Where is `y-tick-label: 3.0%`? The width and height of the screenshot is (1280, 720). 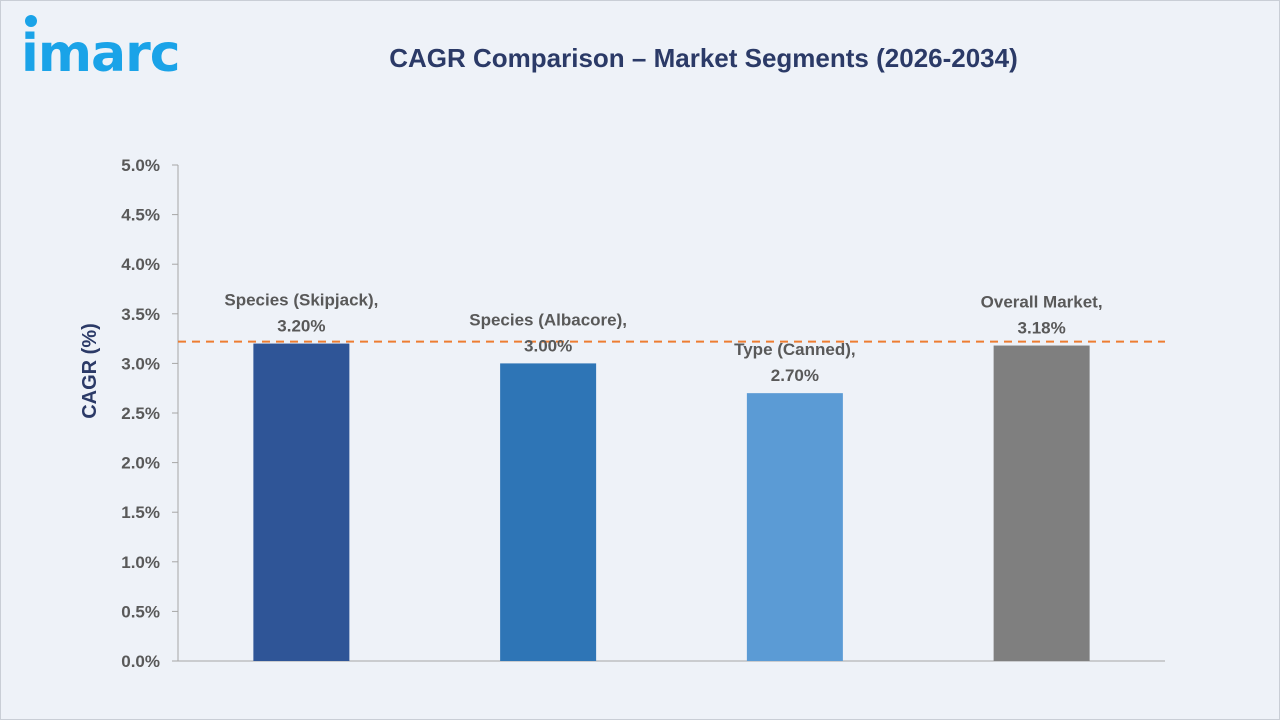
y-tick-label: 3.0% is located at coordinates (140, 363).